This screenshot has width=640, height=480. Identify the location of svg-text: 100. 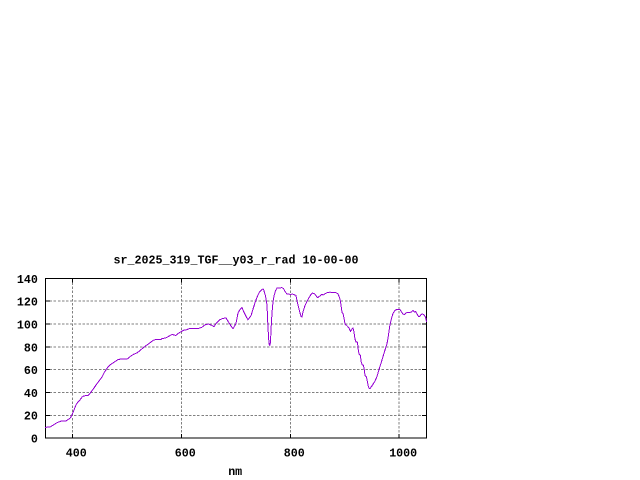
(27, 325).